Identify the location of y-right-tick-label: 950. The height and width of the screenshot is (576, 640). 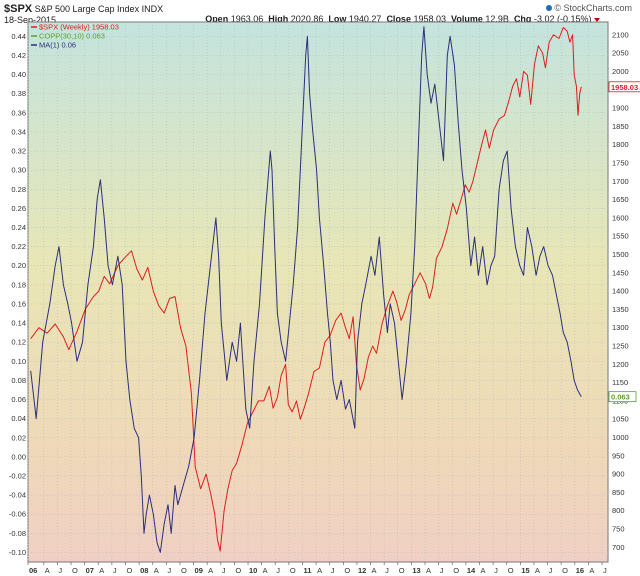
(618, 455).